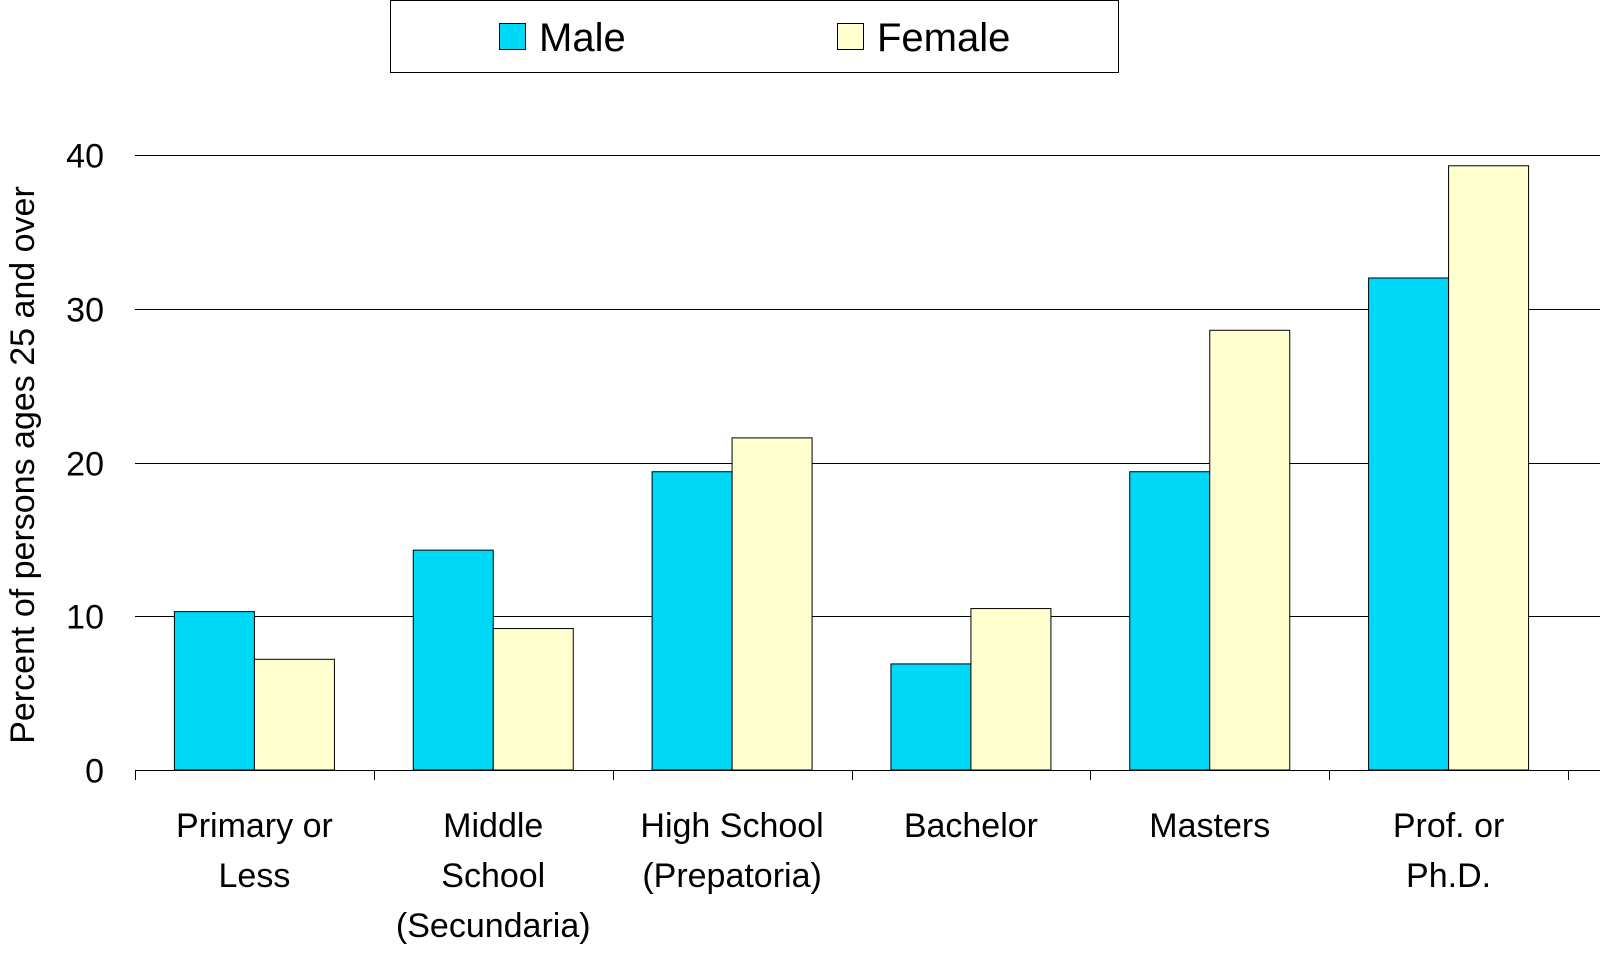  Describe the element at coordinates (1448, 851) in the screenshot. I see `x-tick-label: Prof. or Ph.D.` at that location.